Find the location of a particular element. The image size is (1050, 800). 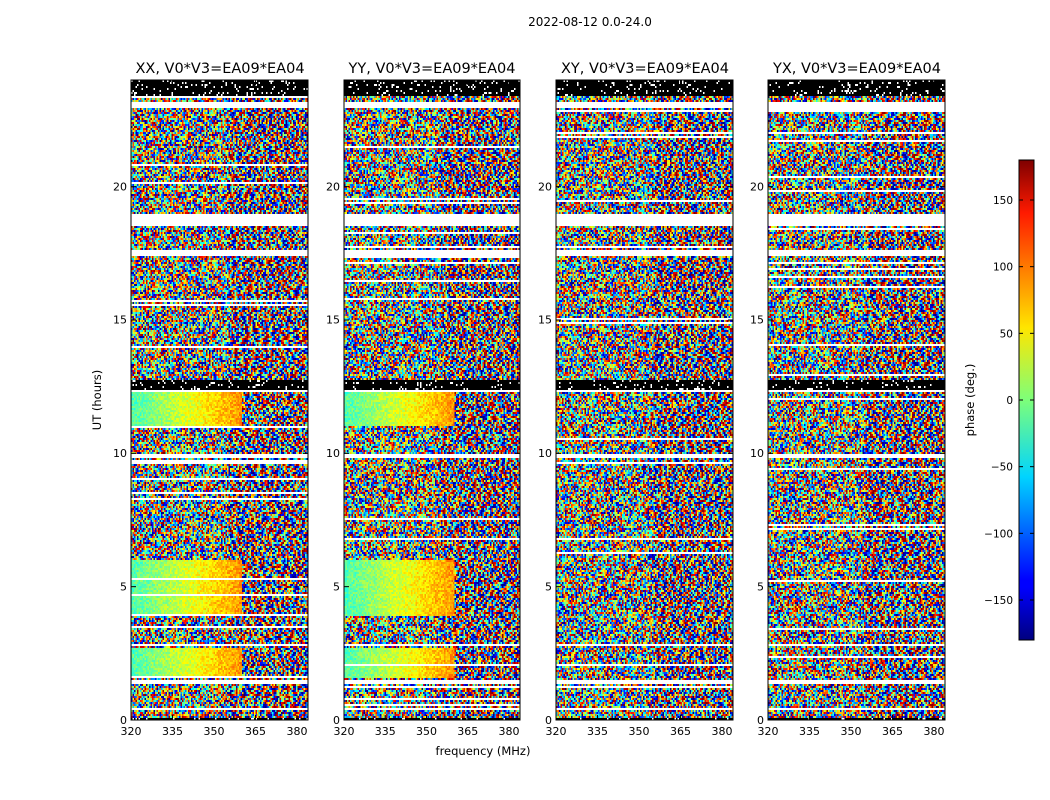

x-ticks-yx: 320 335 350 365 380 is located at coordinates (851, 731).